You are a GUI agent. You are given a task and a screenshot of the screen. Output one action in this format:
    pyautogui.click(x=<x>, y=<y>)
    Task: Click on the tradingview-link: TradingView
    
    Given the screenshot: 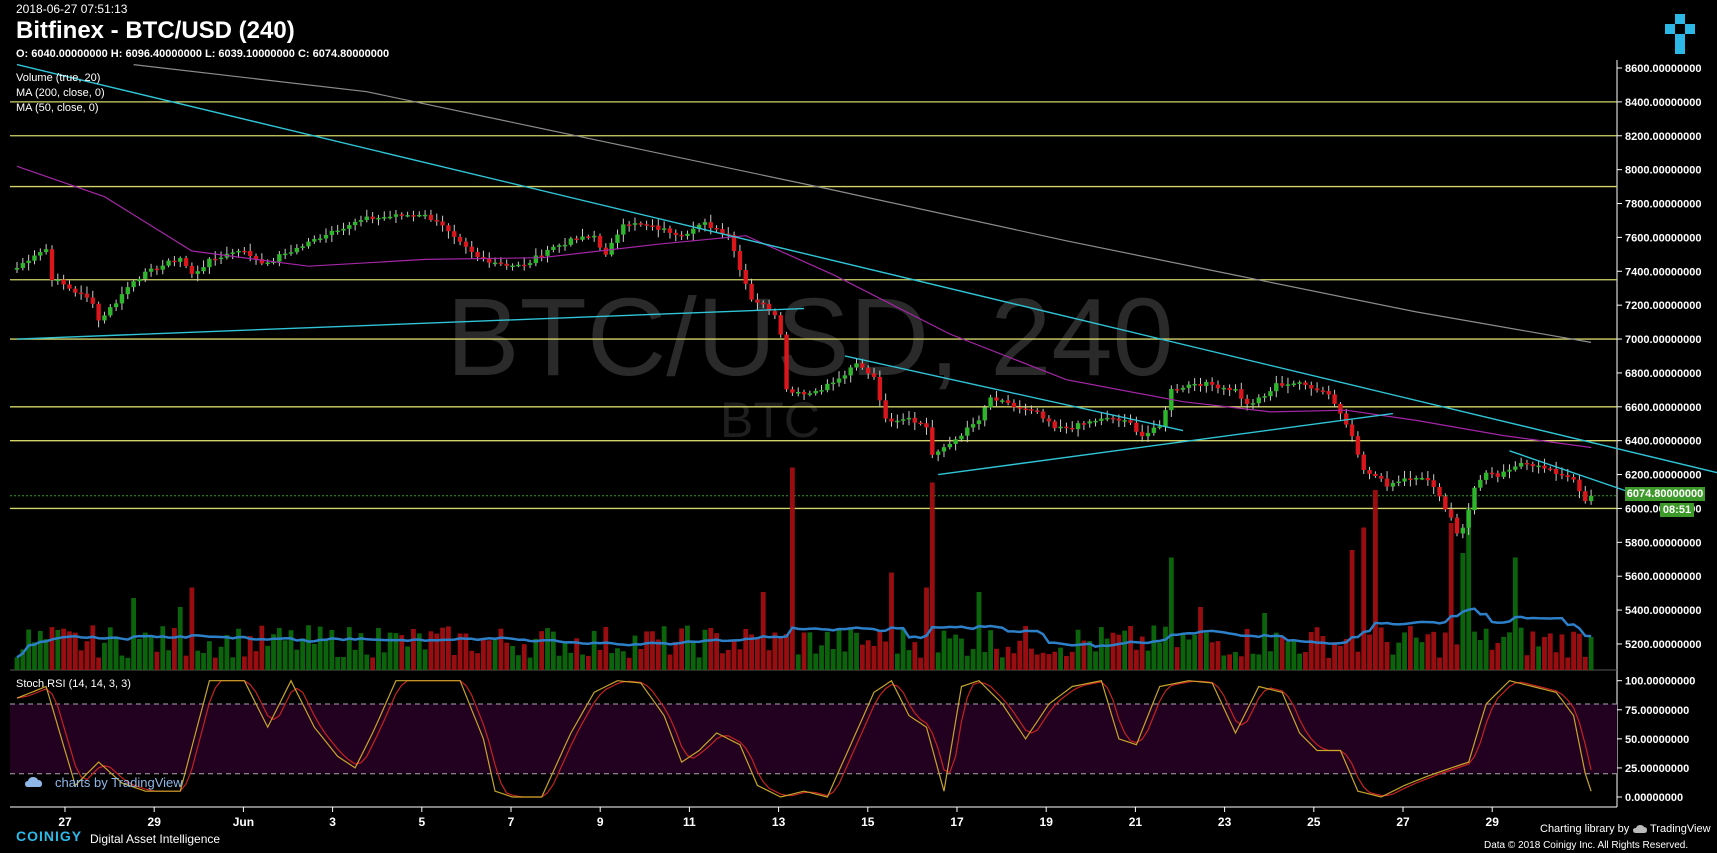 What is the action you would take?
    pyautogui.click(x=1680, y=829)
    